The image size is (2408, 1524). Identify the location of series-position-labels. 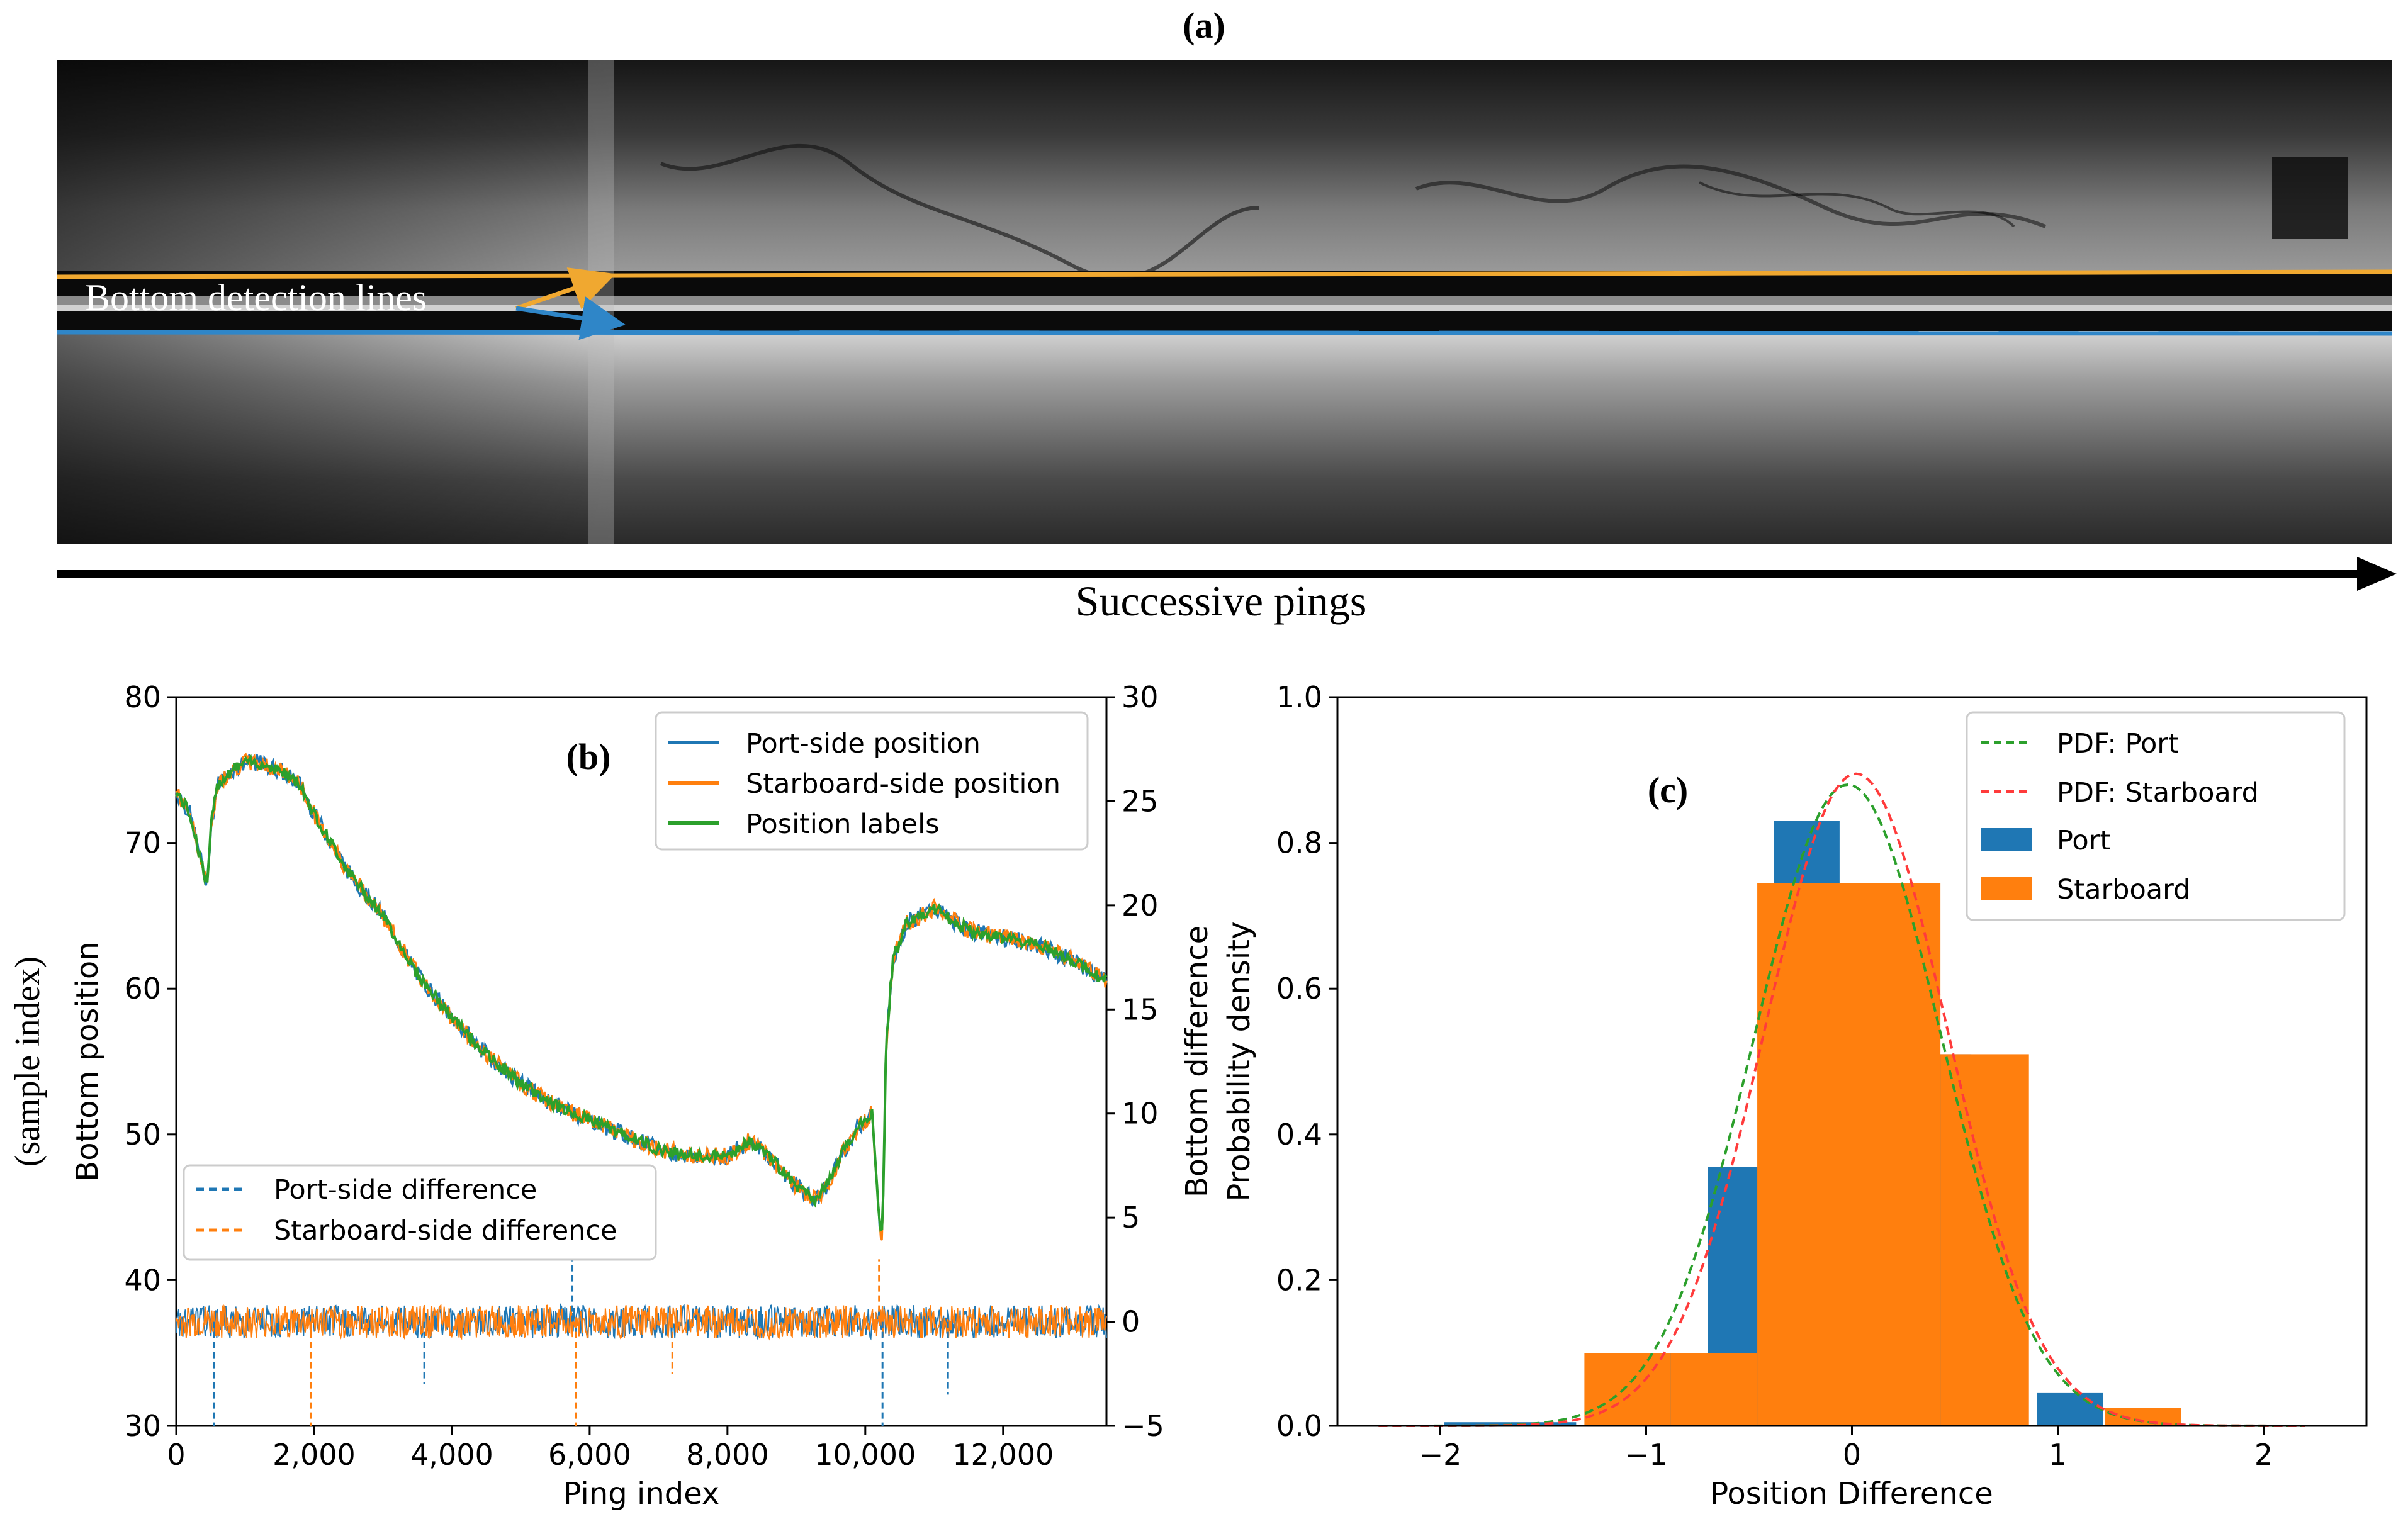
(641, 993).